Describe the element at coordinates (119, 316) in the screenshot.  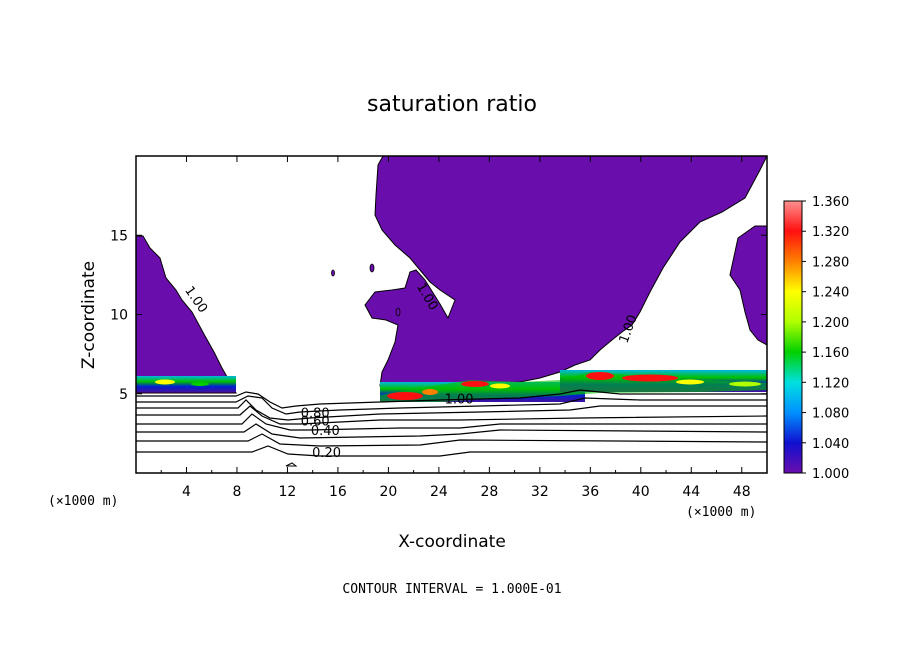
I see `y-tick-label: 10` at that location.